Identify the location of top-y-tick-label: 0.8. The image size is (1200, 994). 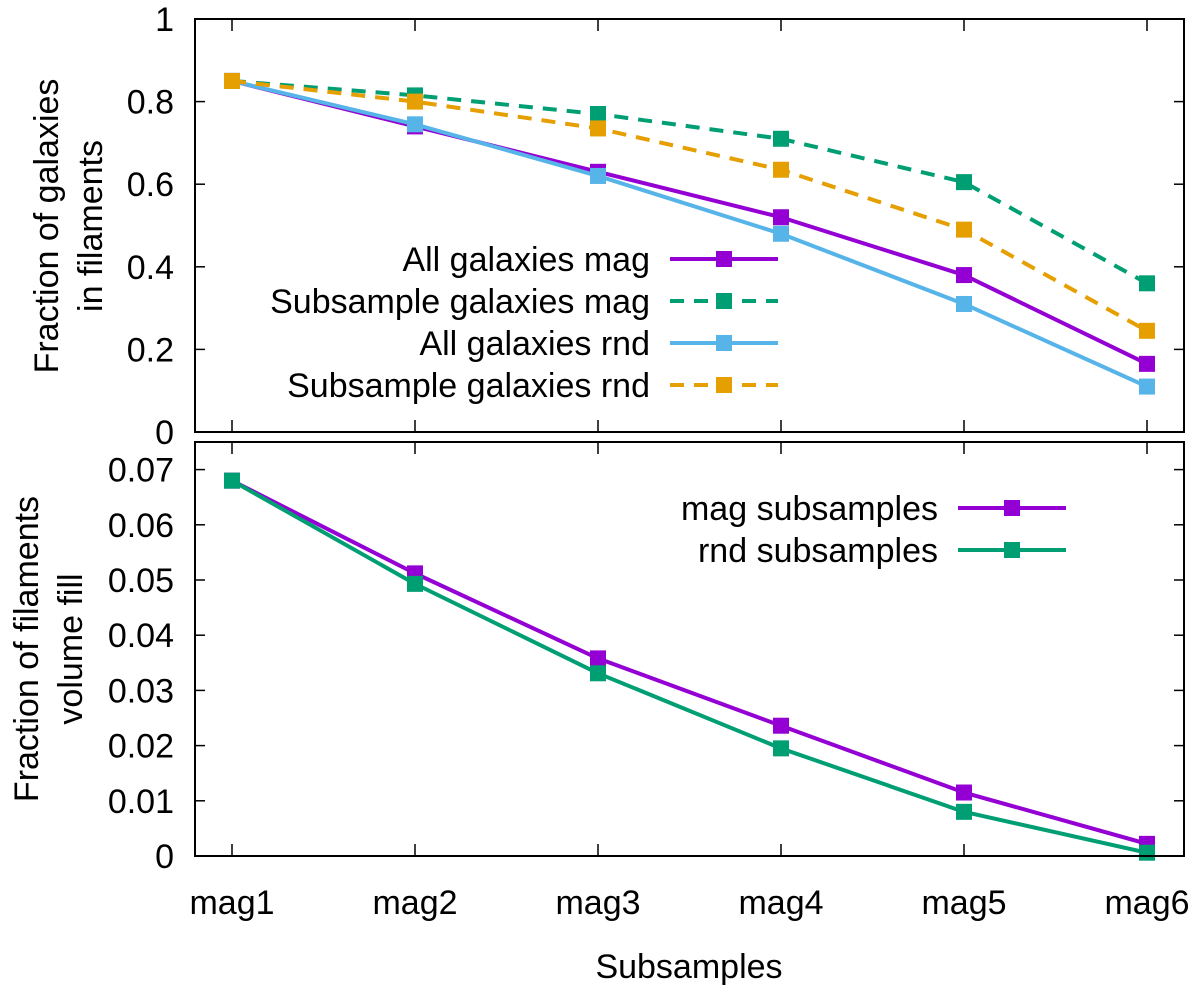
(150, 103).